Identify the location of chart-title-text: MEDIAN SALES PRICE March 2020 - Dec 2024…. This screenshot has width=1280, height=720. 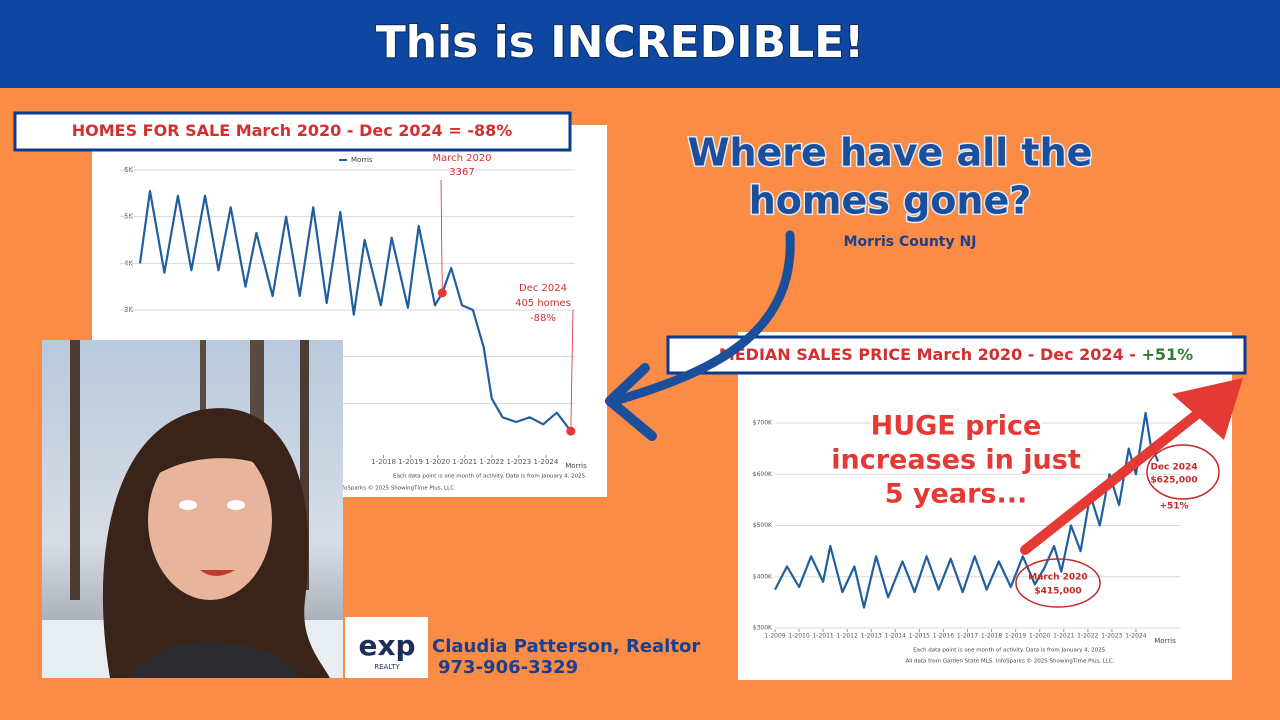
(930, 354).